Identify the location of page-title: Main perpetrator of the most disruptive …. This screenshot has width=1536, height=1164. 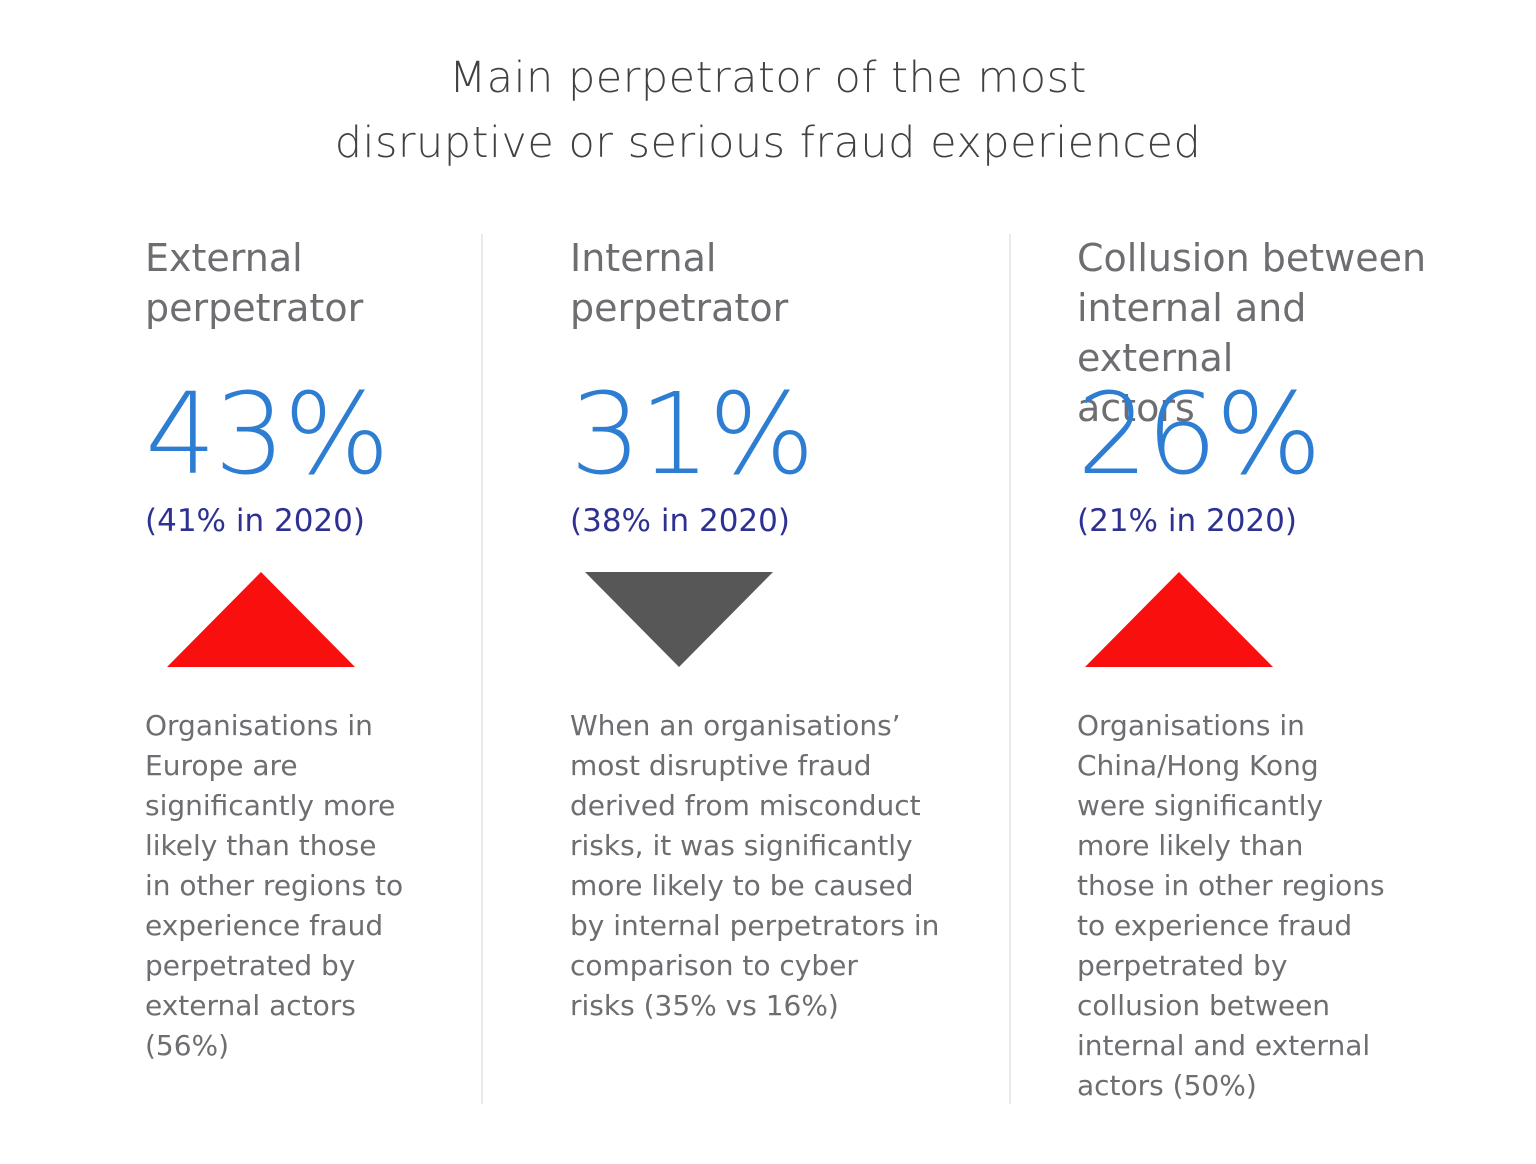
(768, 110).